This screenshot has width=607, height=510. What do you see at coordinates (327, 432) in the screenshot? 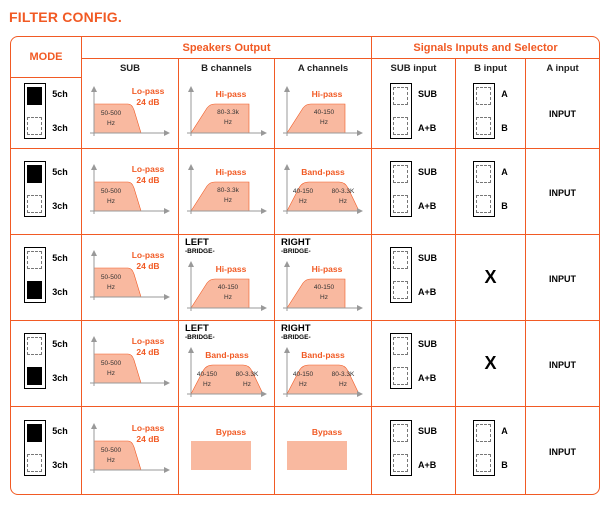
I see `graph-text: Bypass` at bounding box center [327, 432].